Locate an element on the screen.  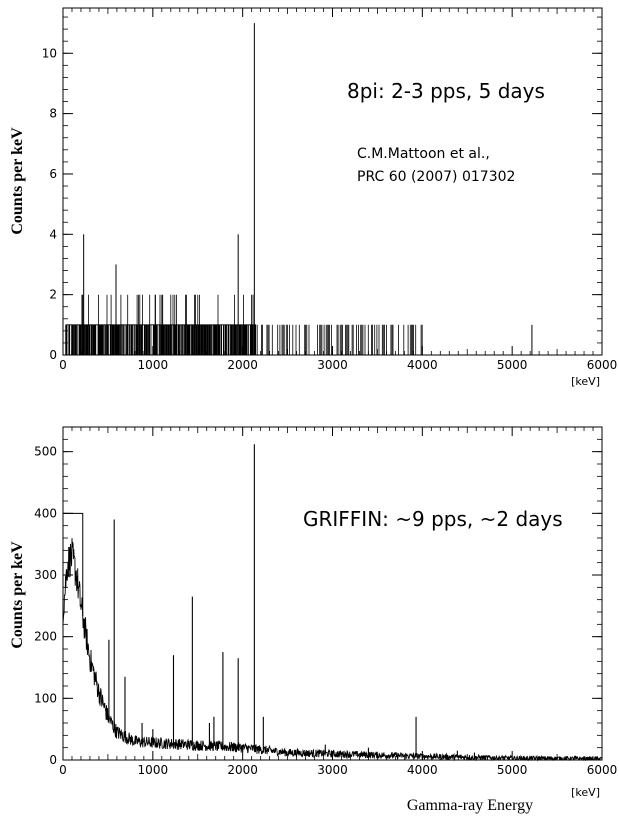
y-tick-label: 10 is located at coordinates (49, 53).